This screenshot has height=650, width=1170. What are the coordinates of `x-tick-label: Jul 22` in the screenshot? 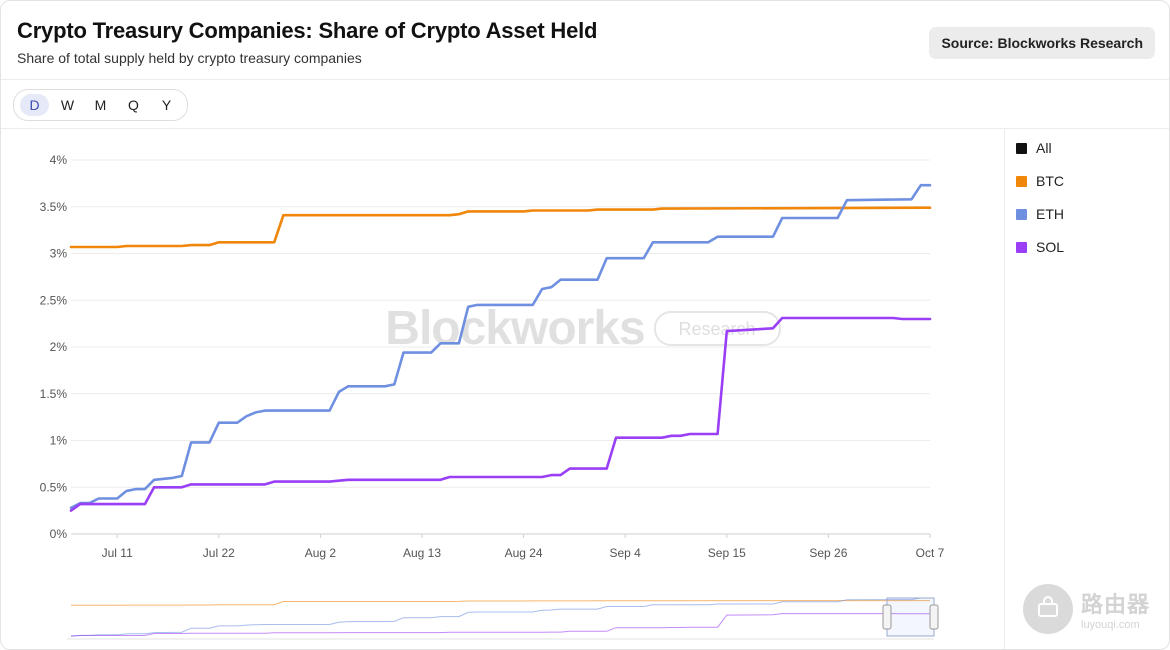 It's located at (219, 553).